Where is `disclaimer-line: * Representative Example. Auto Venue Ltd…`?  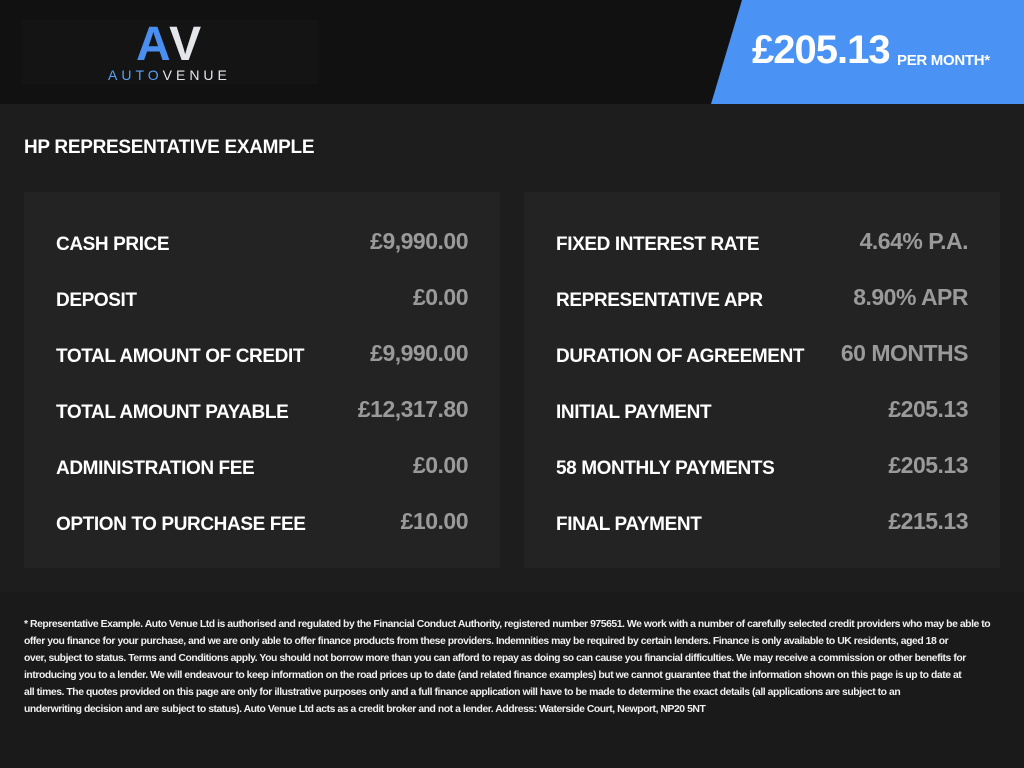
disclaimer-line: * Representative Example. Auto Venue Ltd… is located at coordinates (507, 624).